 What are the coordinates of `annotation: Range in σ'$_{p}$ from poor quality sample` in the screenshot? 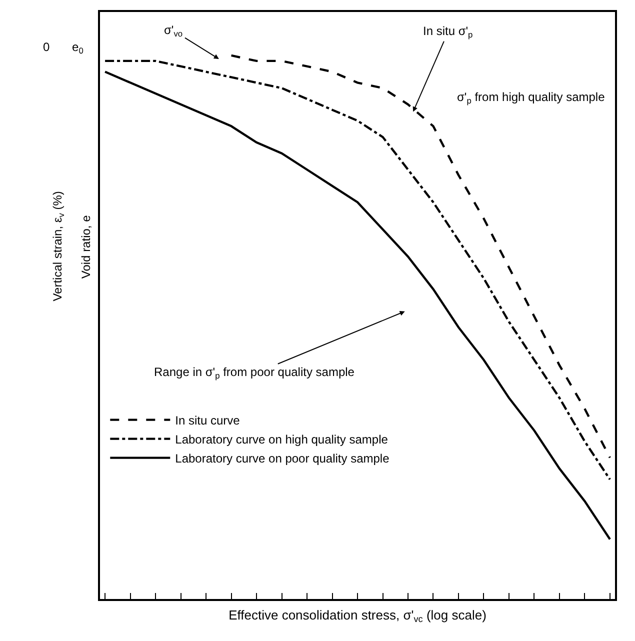 It's located at (254, 373).